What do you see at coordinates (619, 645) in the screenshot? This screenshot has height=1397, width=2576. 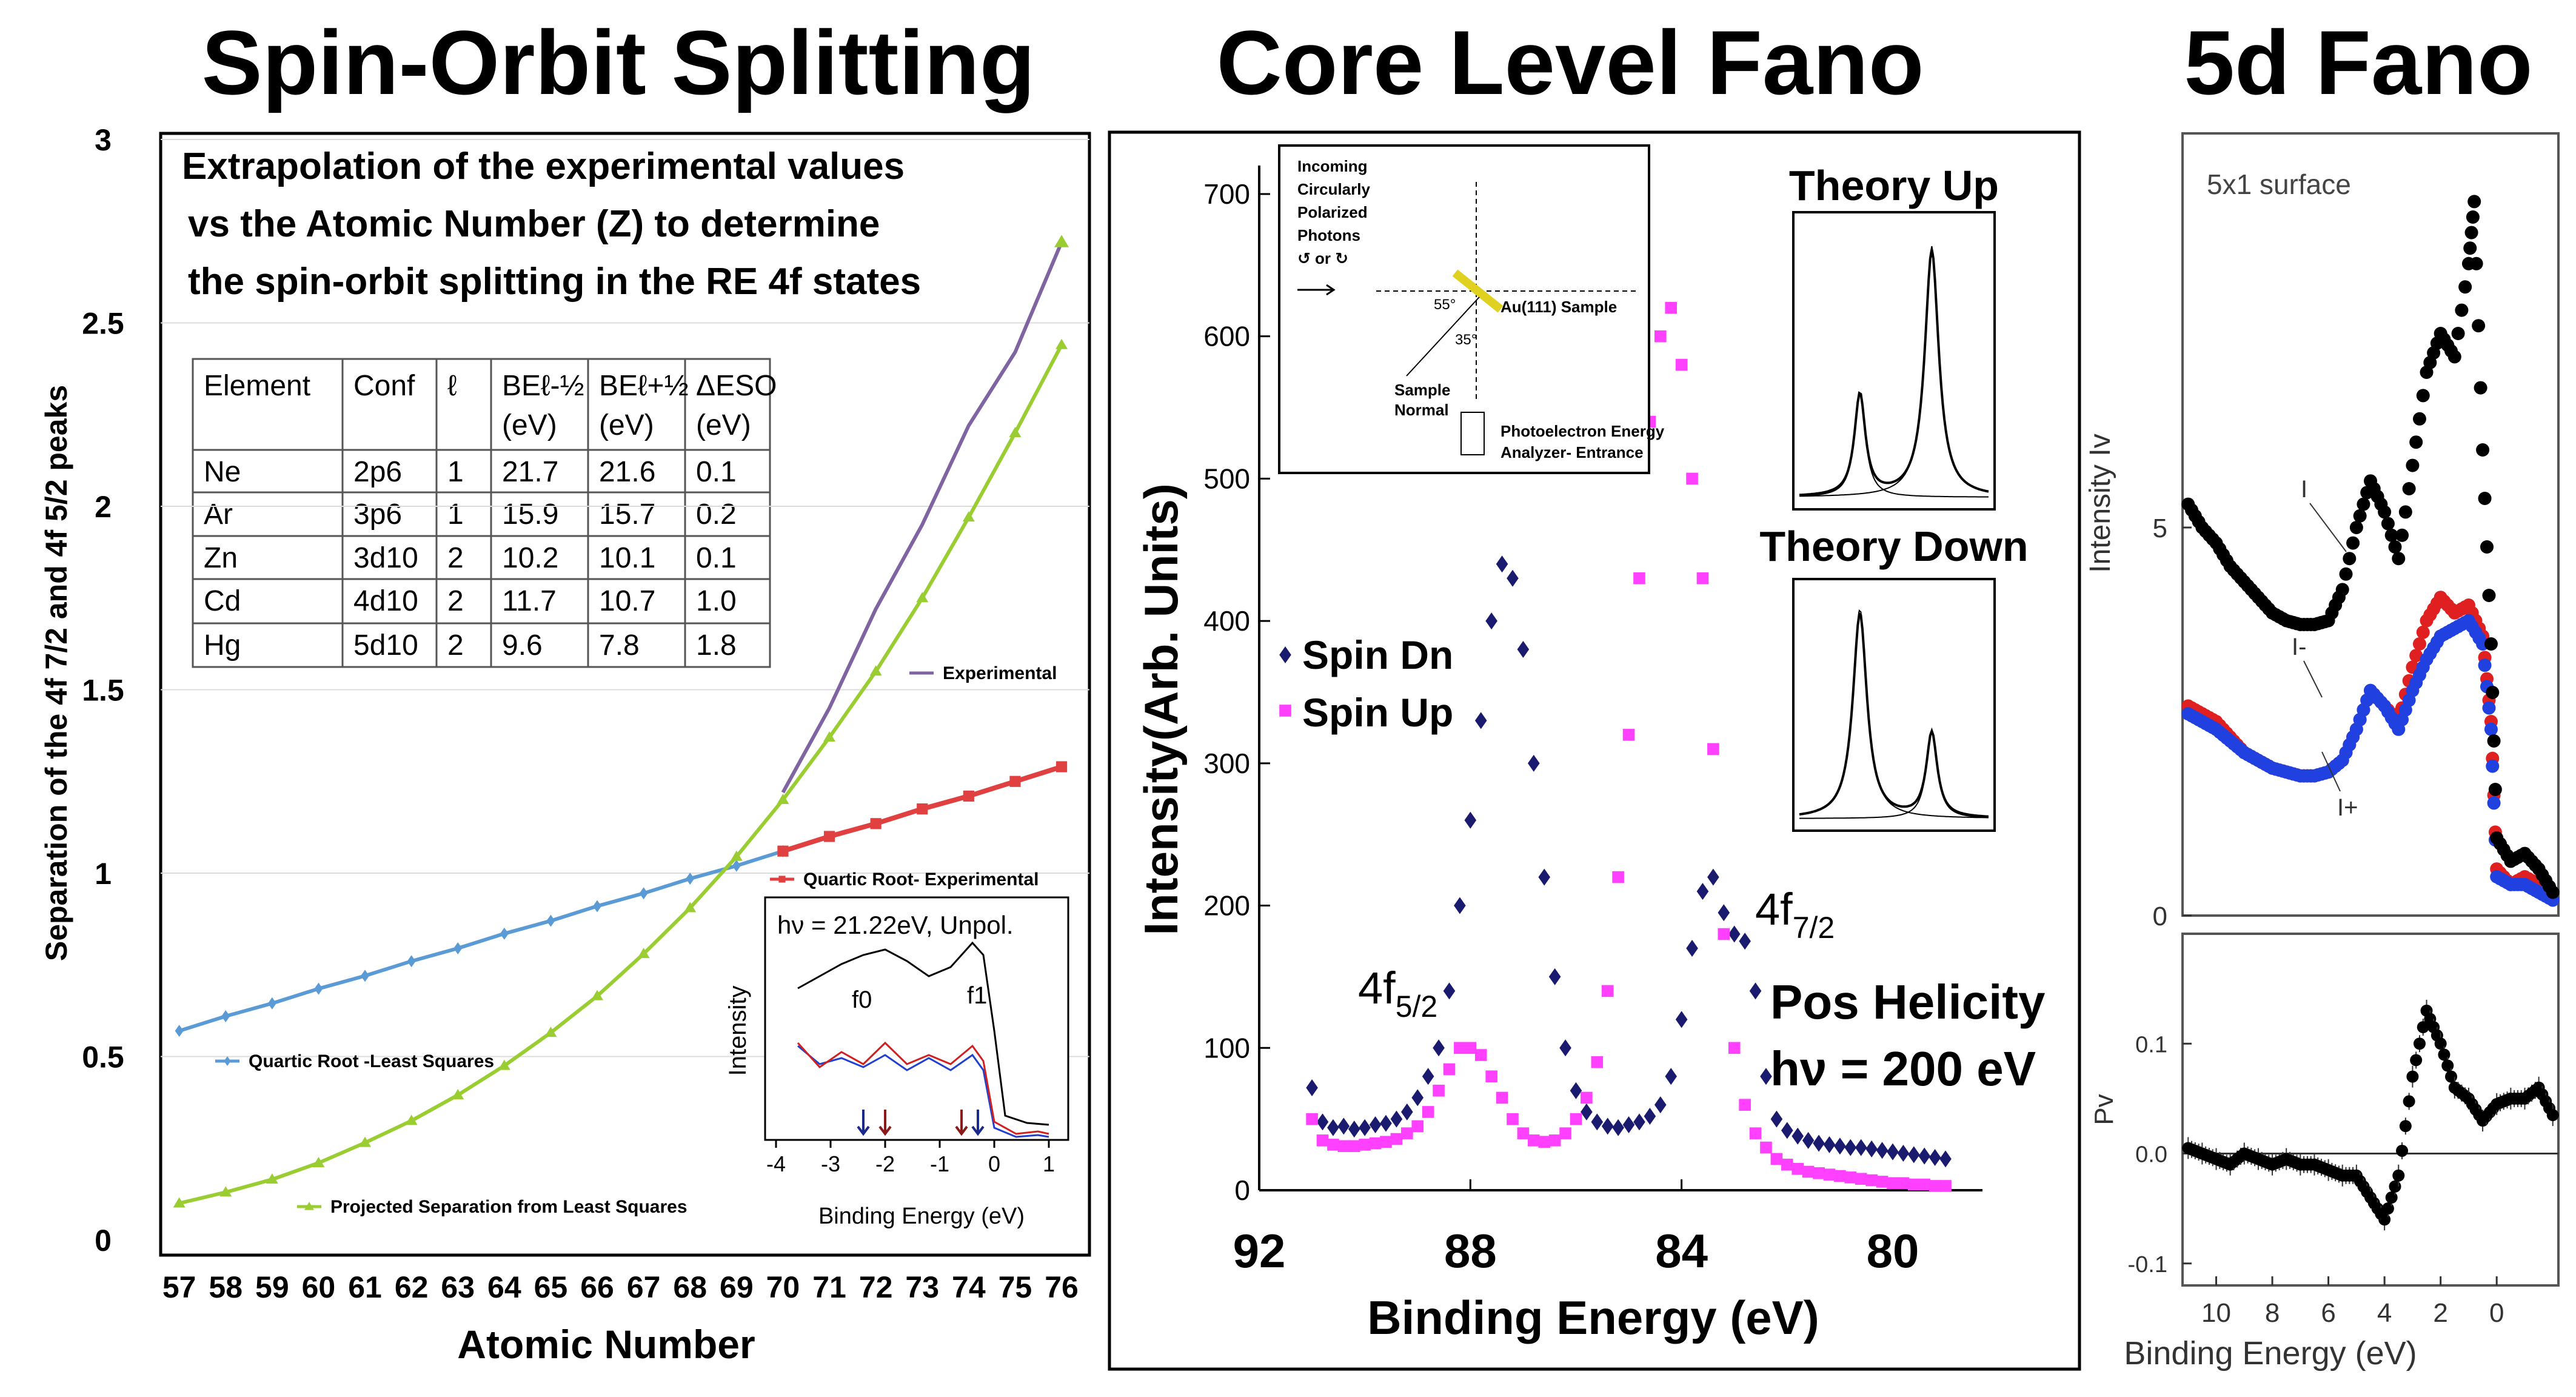 I see `table-cell: 7.8` at bounding box center [619, 645].